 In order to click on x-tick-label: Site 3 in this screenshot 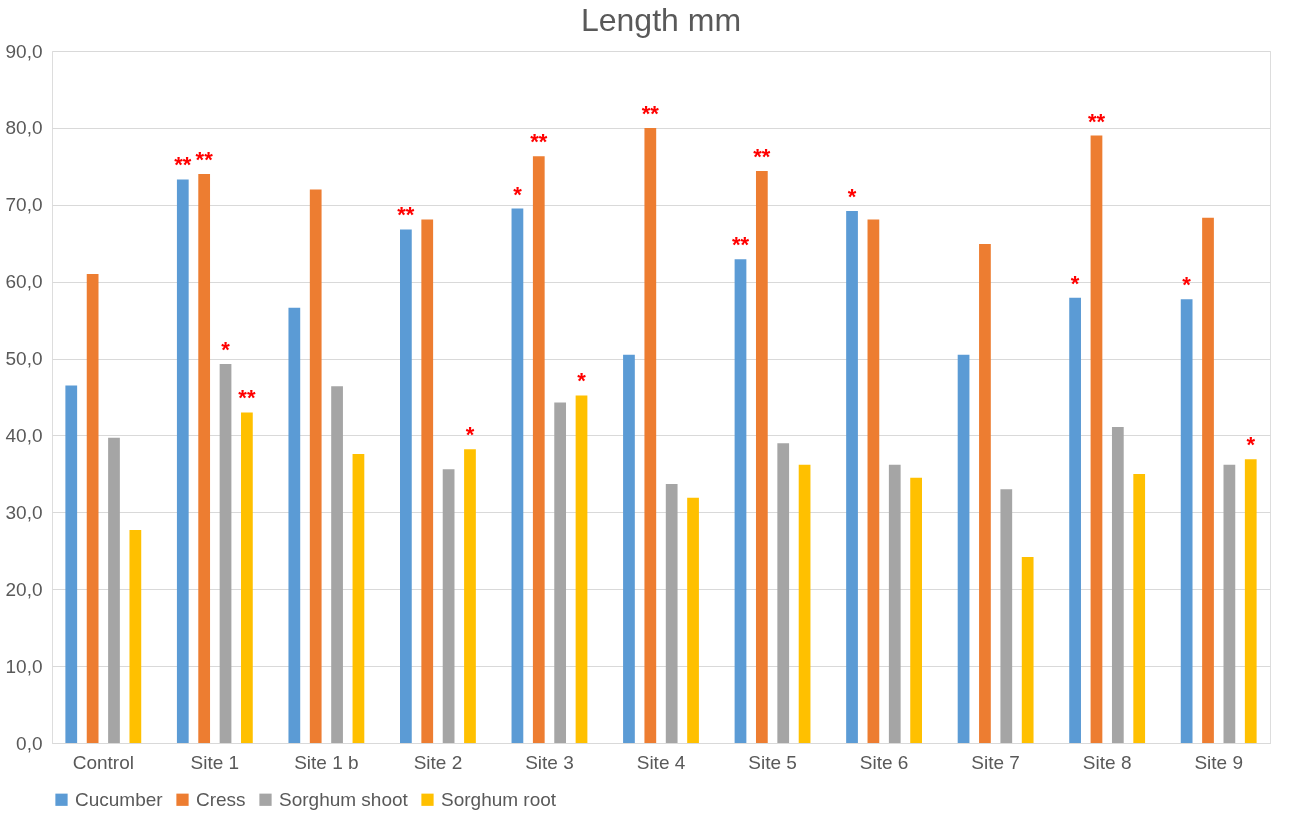, I will do `click(549, 762)`.